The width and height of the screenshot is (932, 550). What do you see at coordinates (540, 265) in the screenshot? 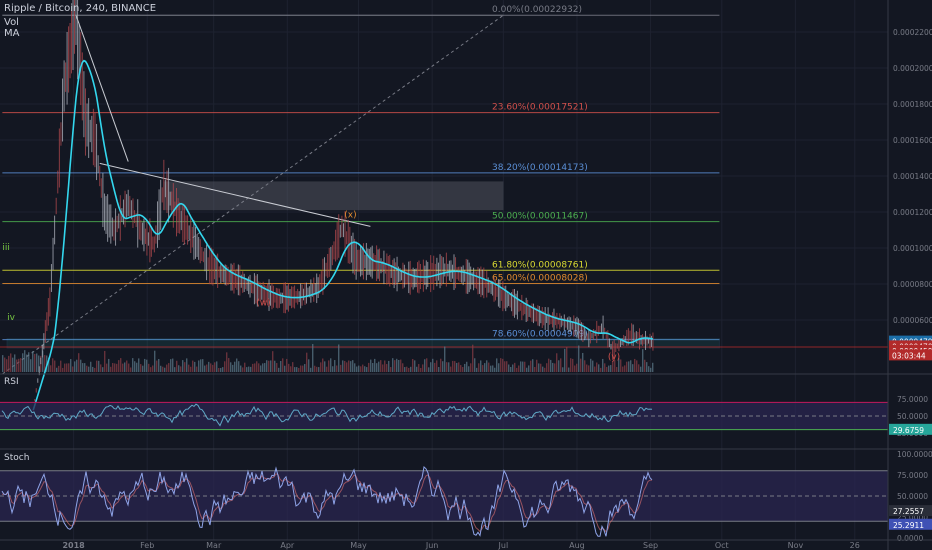
I see `fib-level-label: 61.80%(0.00008761)` at bounding box center [540, 265].